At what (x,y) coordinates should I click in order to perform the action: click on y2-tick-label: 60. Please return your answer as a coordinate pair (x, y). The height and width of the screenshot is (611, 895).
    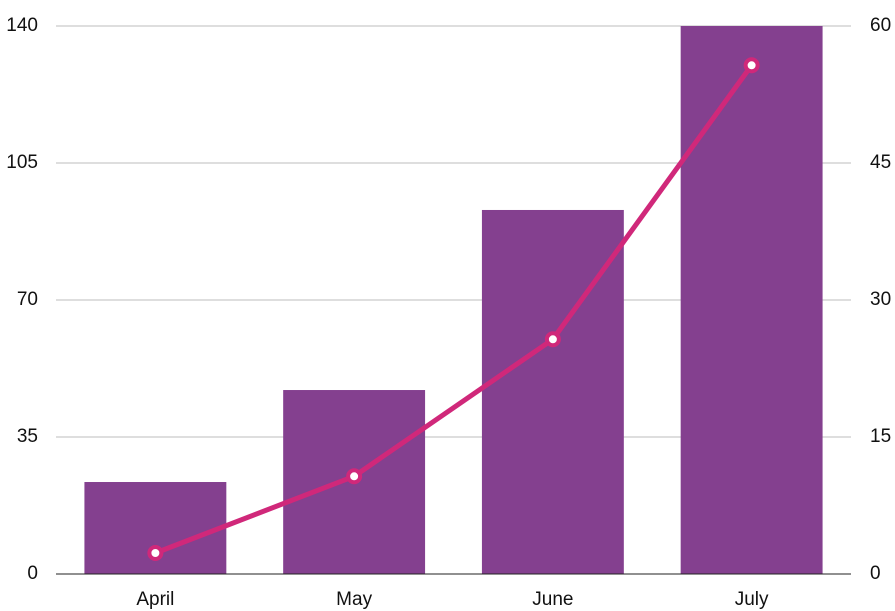
    Looking at the image, I should click on (880, 25).